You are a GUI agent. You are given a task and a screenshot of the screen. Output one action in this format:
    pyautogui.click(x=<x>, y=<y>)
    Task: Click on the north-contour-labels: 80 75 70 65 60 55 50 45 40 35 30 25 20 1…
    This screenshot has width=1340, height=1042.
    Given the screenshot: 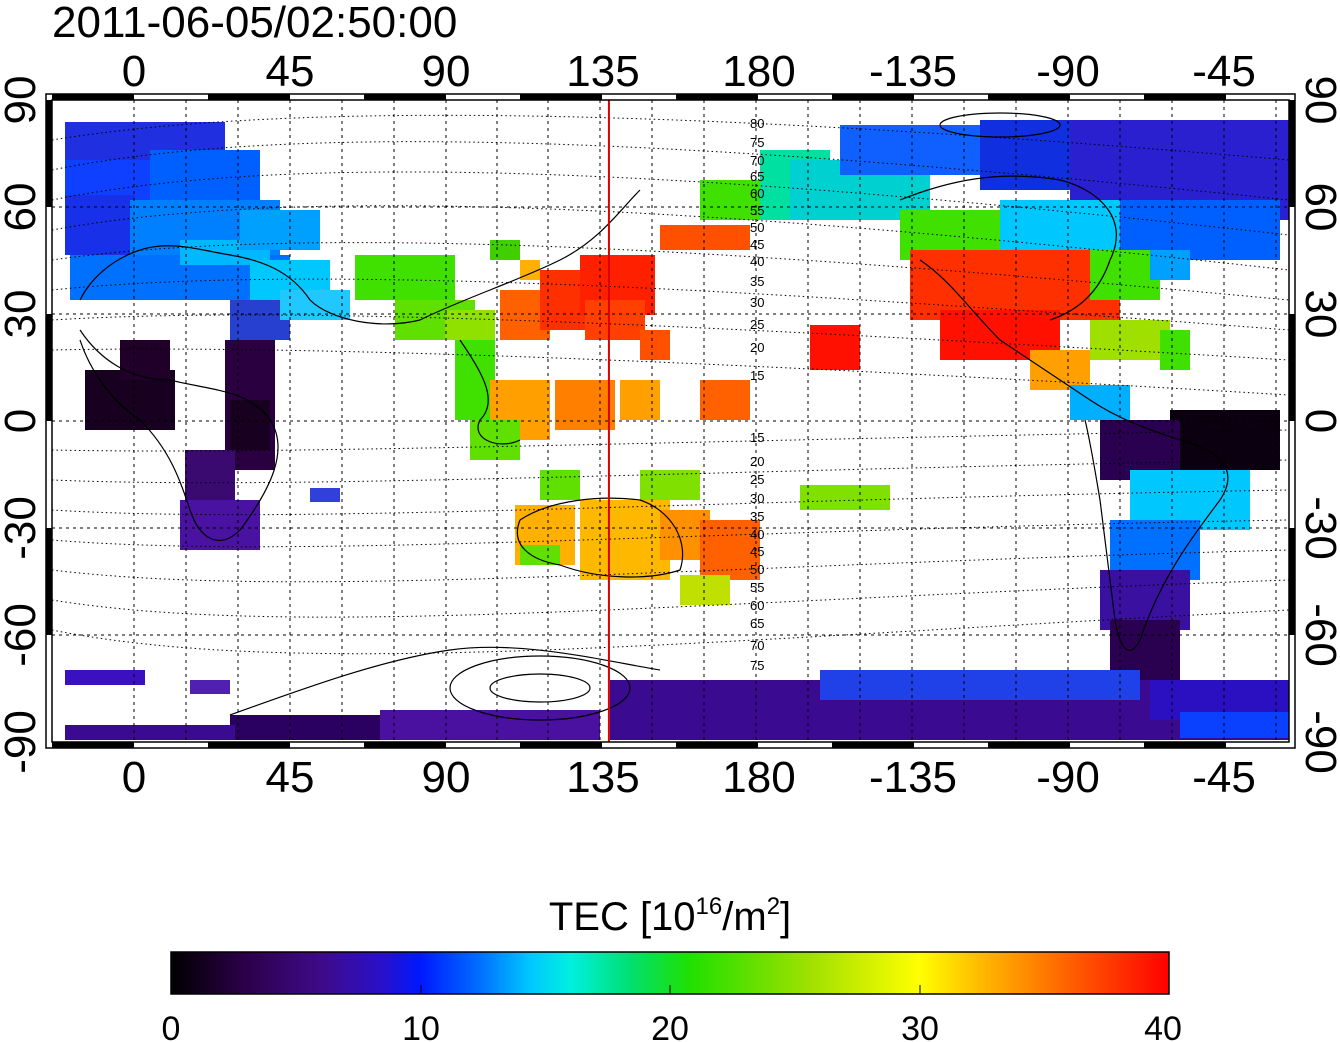 What is the action you would take?
    pyautogui.click(x=757, y=249)
    